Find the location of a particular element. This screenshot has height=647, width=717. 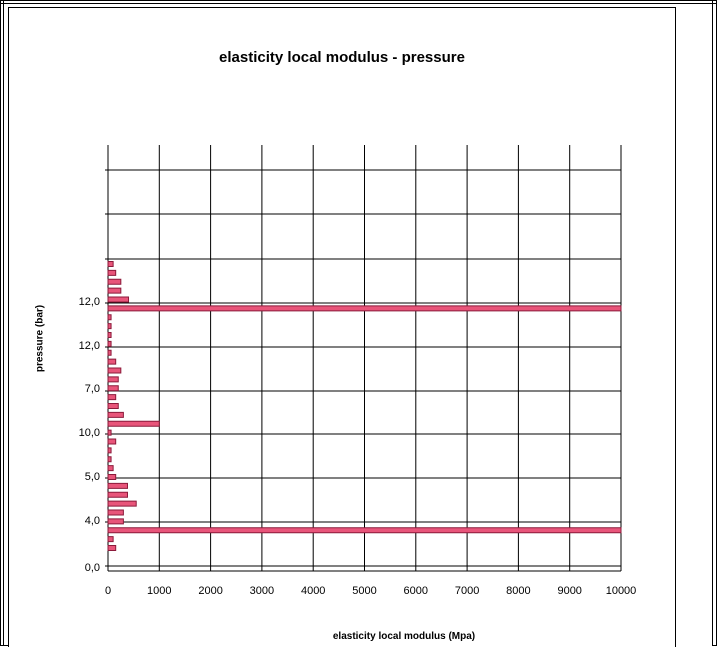

x-tick-label: 2000 is located at coordinates (210, 591).